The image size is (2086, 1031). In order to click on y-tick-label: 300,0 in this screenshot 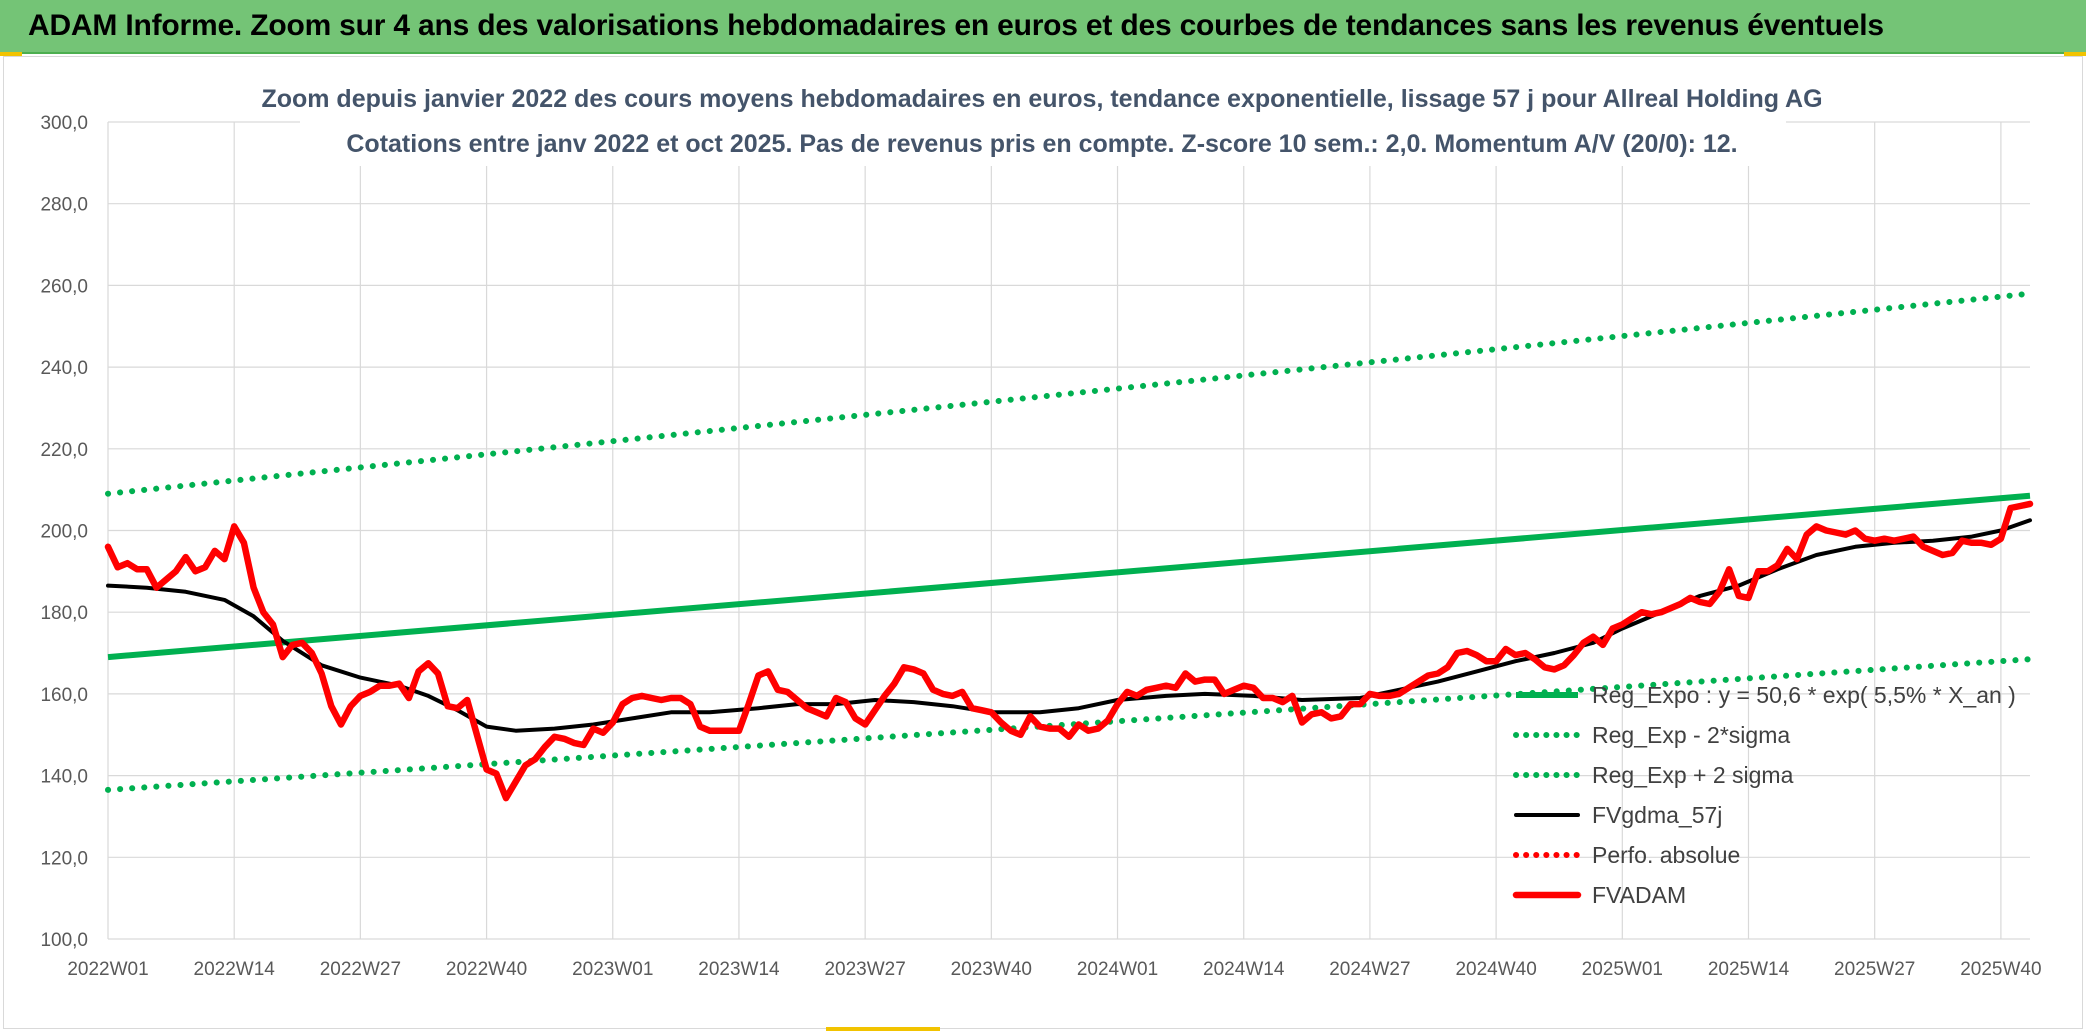, I will do `click(64, 123)`.